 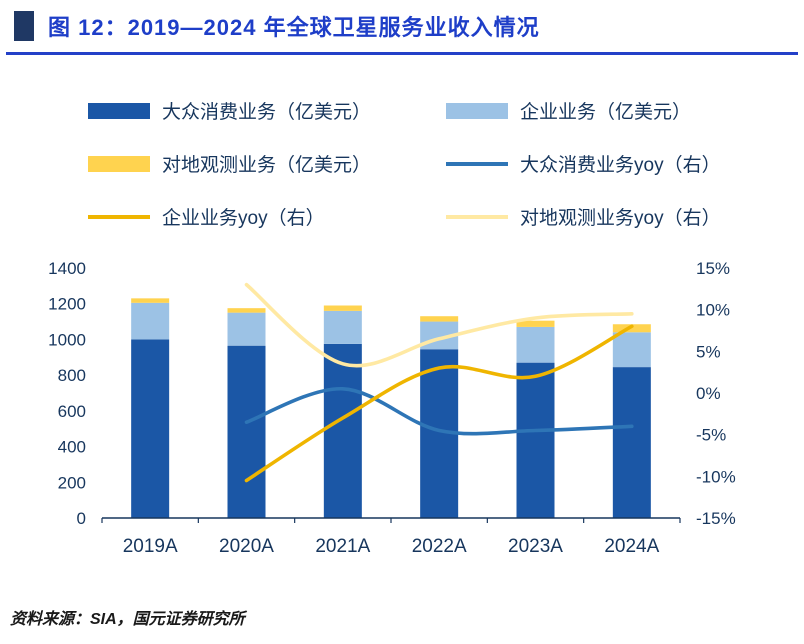 What do you see at coordinates (294, 27) in the screenshot?
I see `figure-title: 图 12：2019—2024 年全球卫星服务业收入情况` at bounding box center [294, 27].